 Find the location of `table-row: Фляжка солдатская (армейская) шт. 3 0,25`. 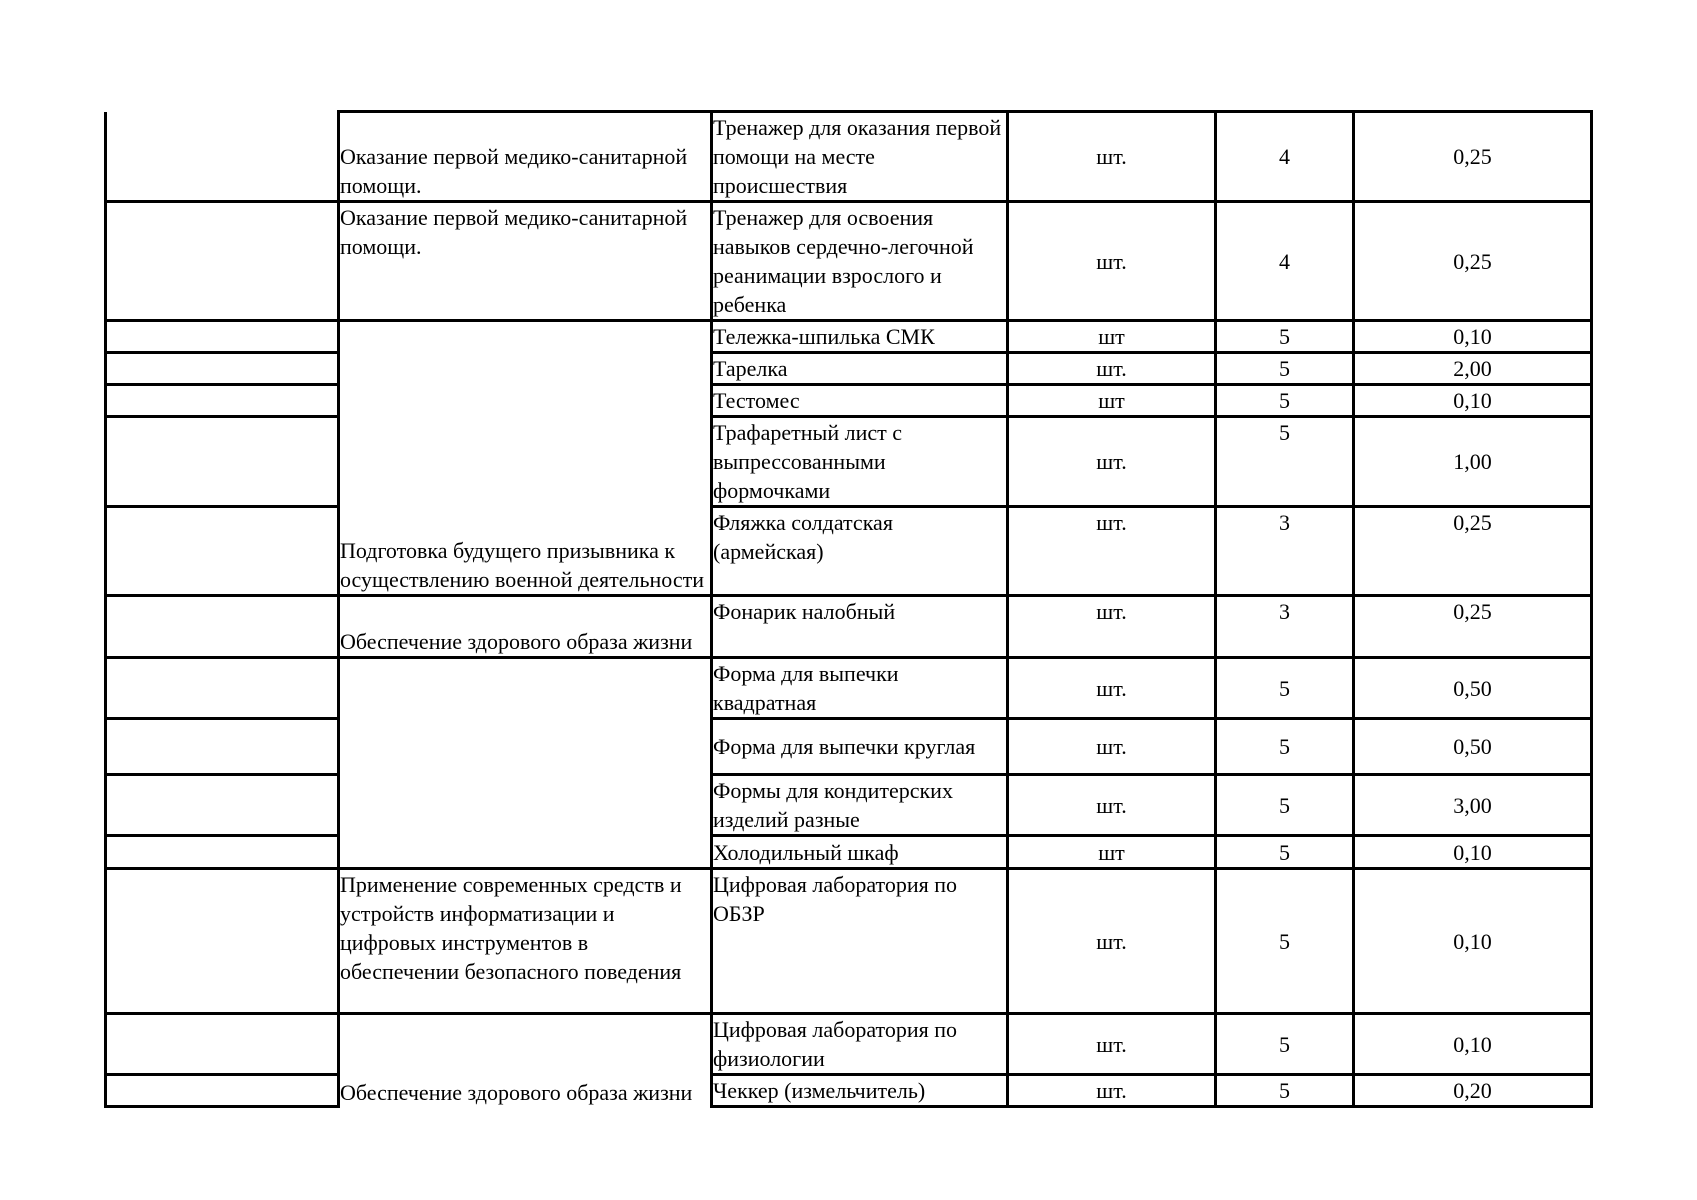

table-row: Фляжка солдатская (армейская) шт. 3 0,25 is located at coordinates (848, 551).